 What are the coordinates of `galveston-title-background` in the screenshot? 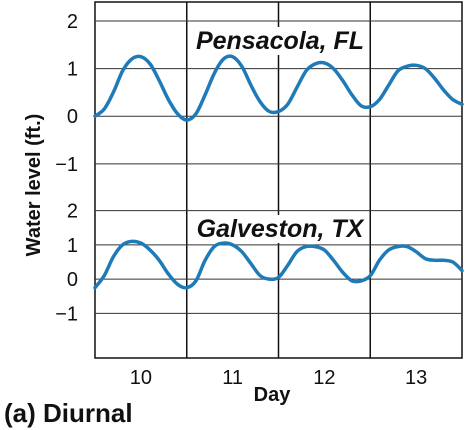 It's located at (280, 229).